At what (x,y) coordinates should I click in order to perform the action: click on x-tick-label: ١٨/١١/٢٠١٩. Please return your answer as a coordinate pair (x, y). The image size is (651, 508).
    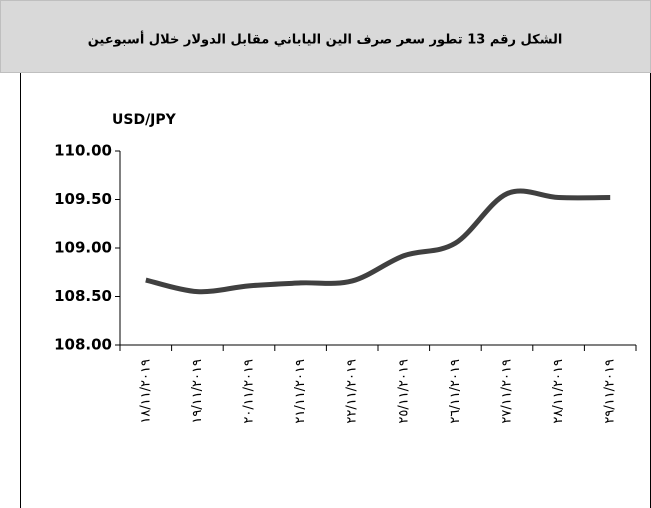
    Looking at the image, I should click on (145, 391).